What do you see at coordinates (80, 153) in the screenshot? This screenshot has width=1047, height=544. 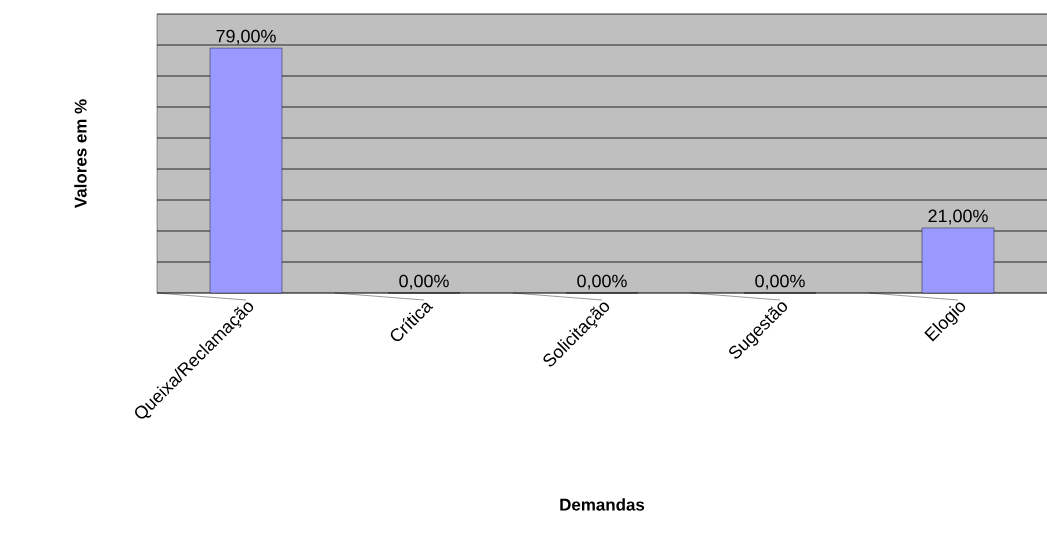 I see `y-axis-title: Valores em %` at bounding box center [80, 153].